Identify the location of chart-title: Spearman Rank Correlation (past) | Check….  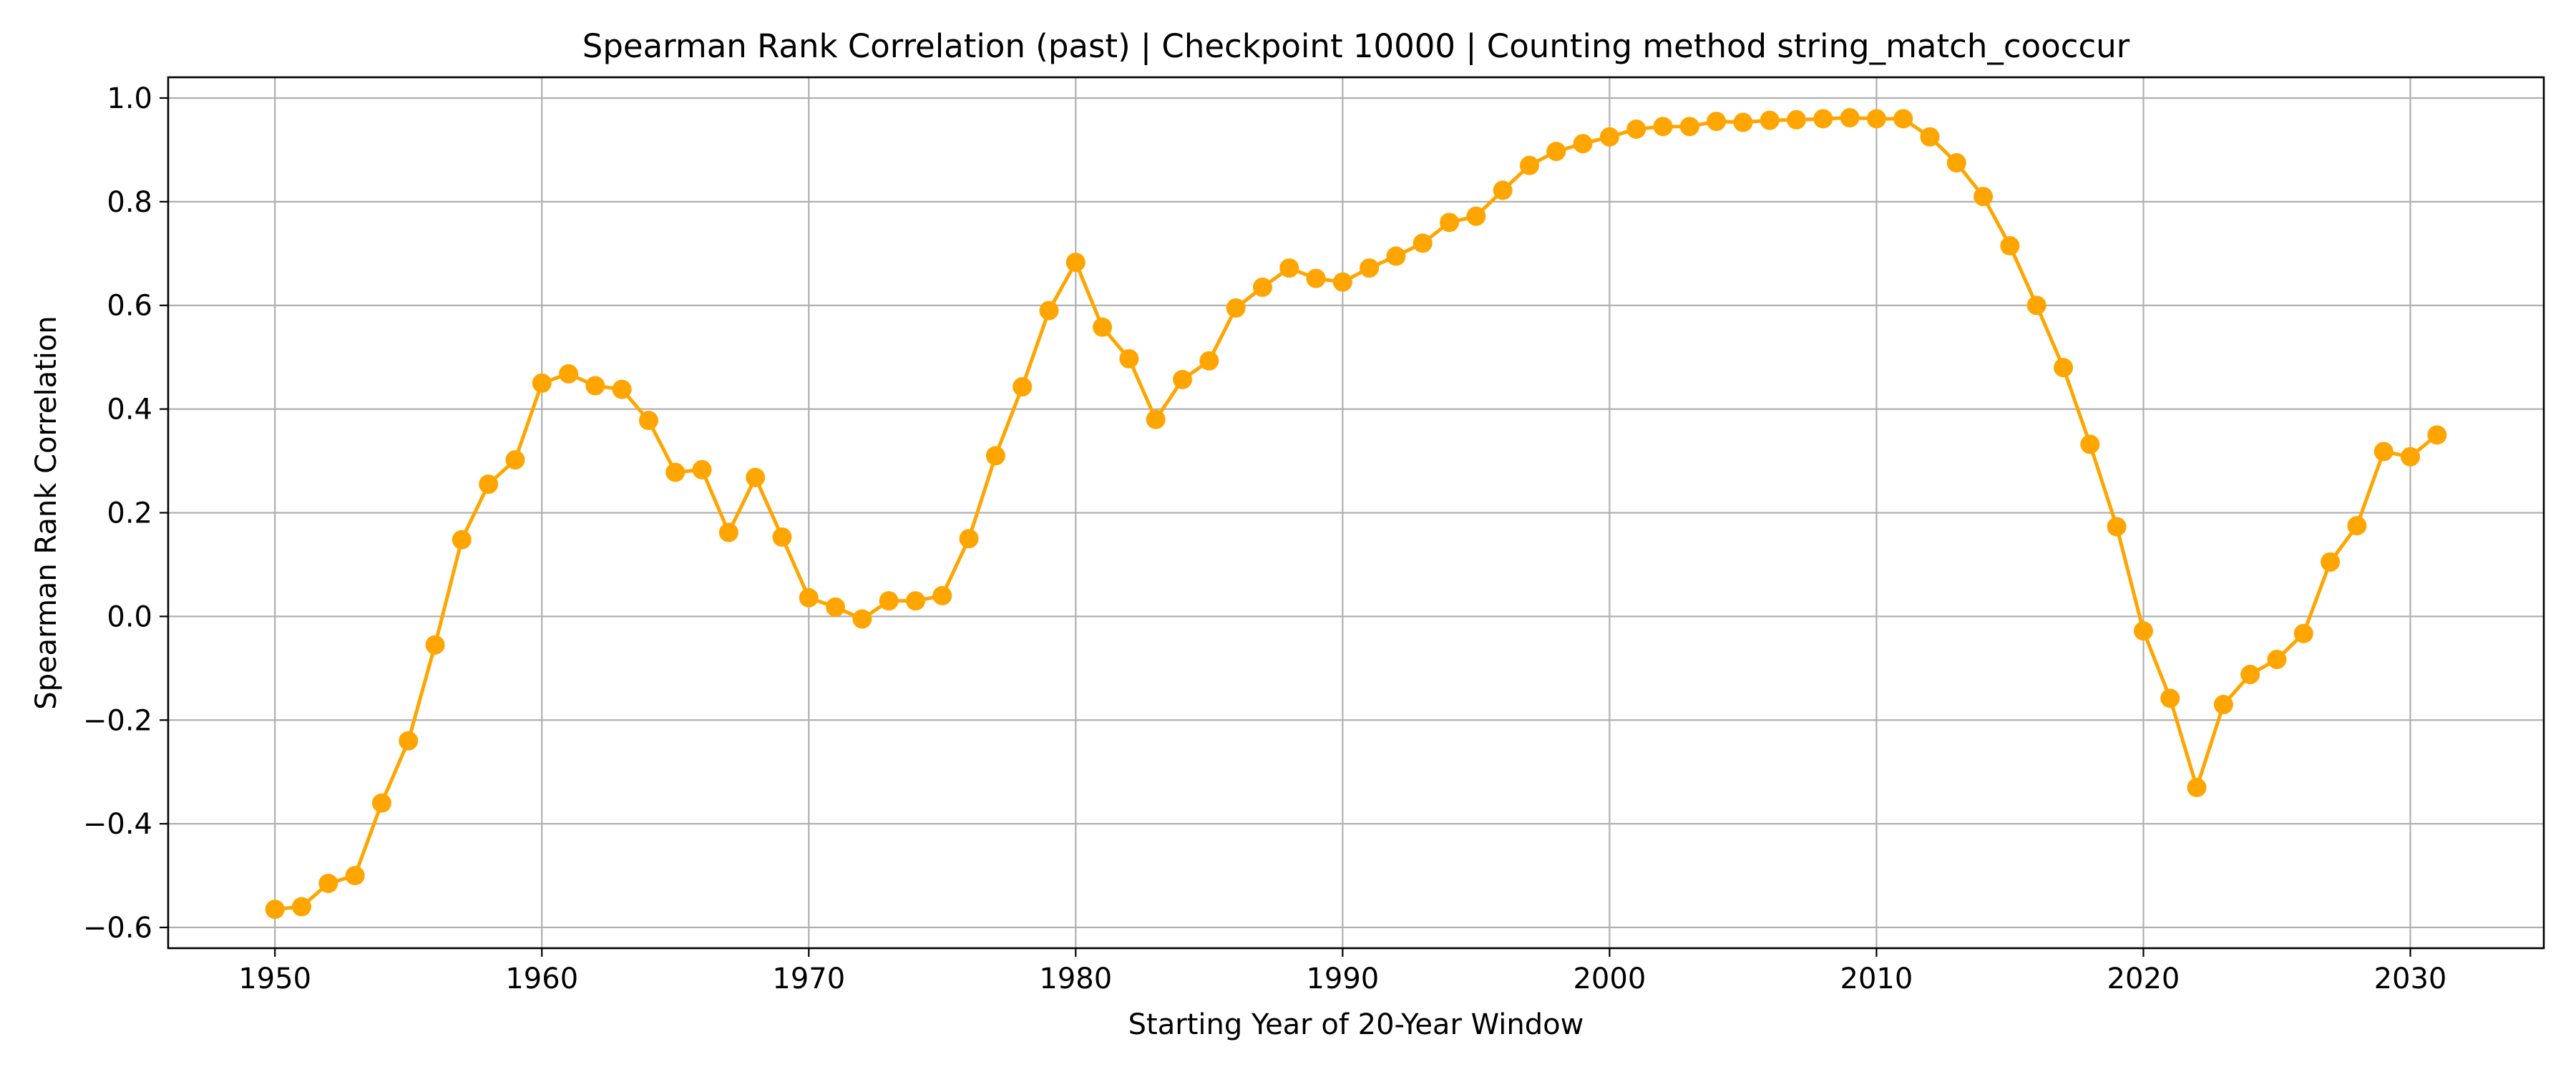
(1356, 46).